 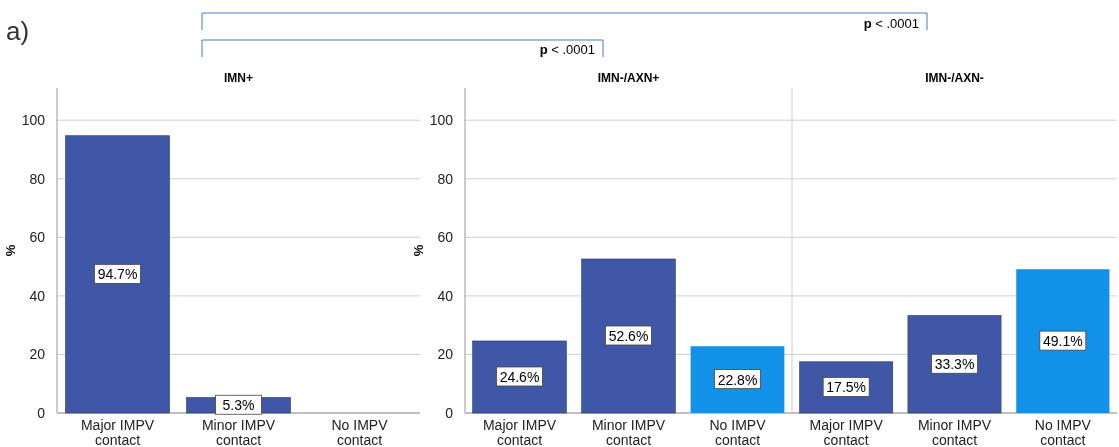 I want to click on data-label: 22.8%, so click(x=737, y=379).